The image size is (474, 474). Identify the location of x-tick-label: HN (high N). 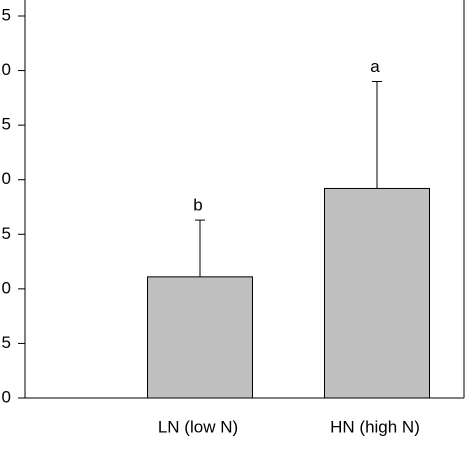
(375, 426).